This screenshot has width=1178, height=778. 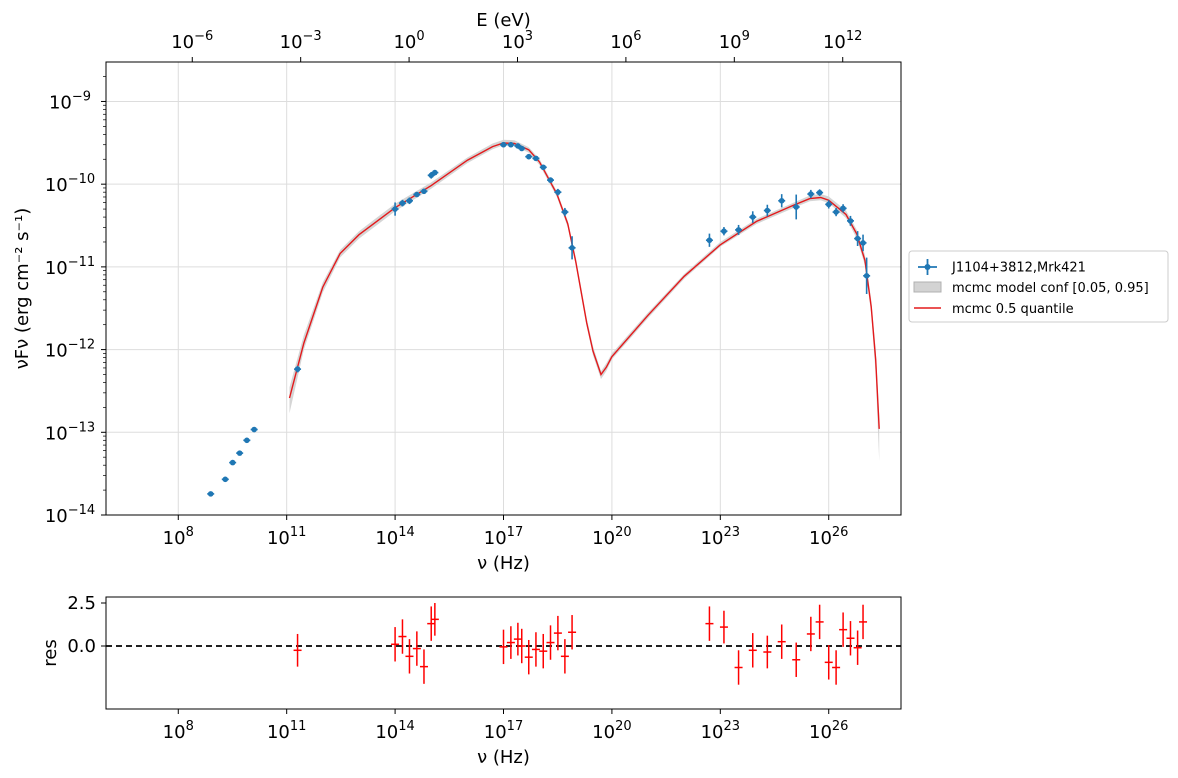 What do you see at coordinates (625, 41) in the screenshot?
I see `top-tick-label-4: 10⁶` at bounding box center [625, 41].